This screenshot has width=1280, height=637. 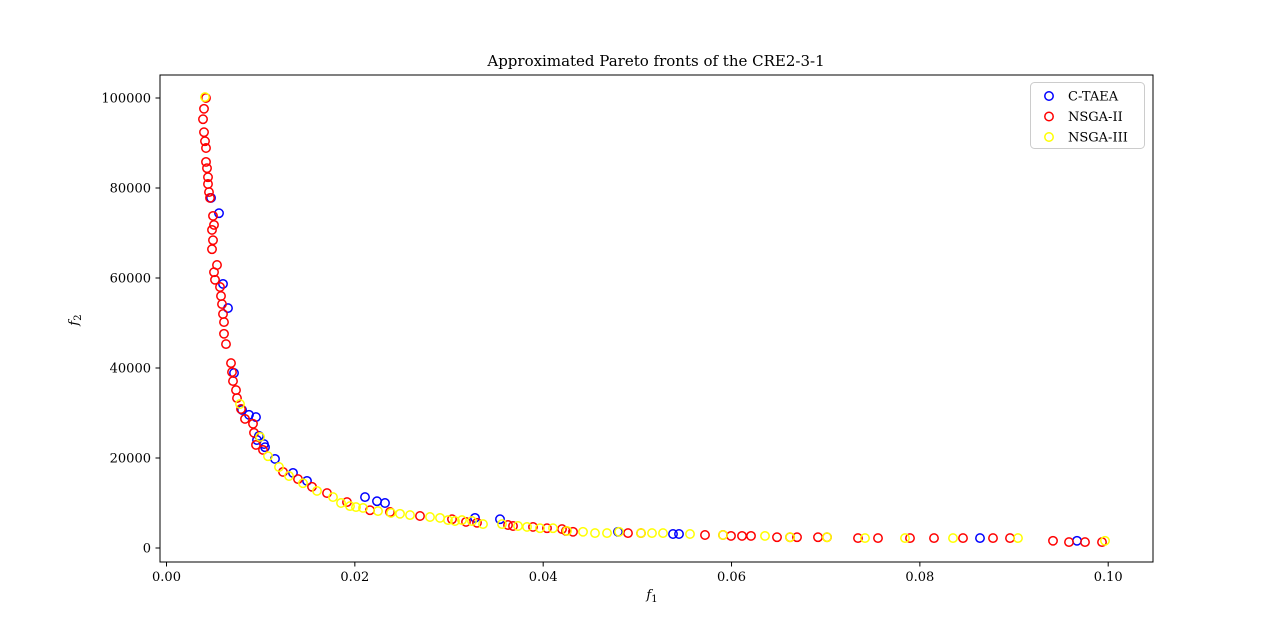 What do you see at coordinates (130, 369) in the screenshot?
I see `y-tick-label: 40000` at bounding box center [130, 369].